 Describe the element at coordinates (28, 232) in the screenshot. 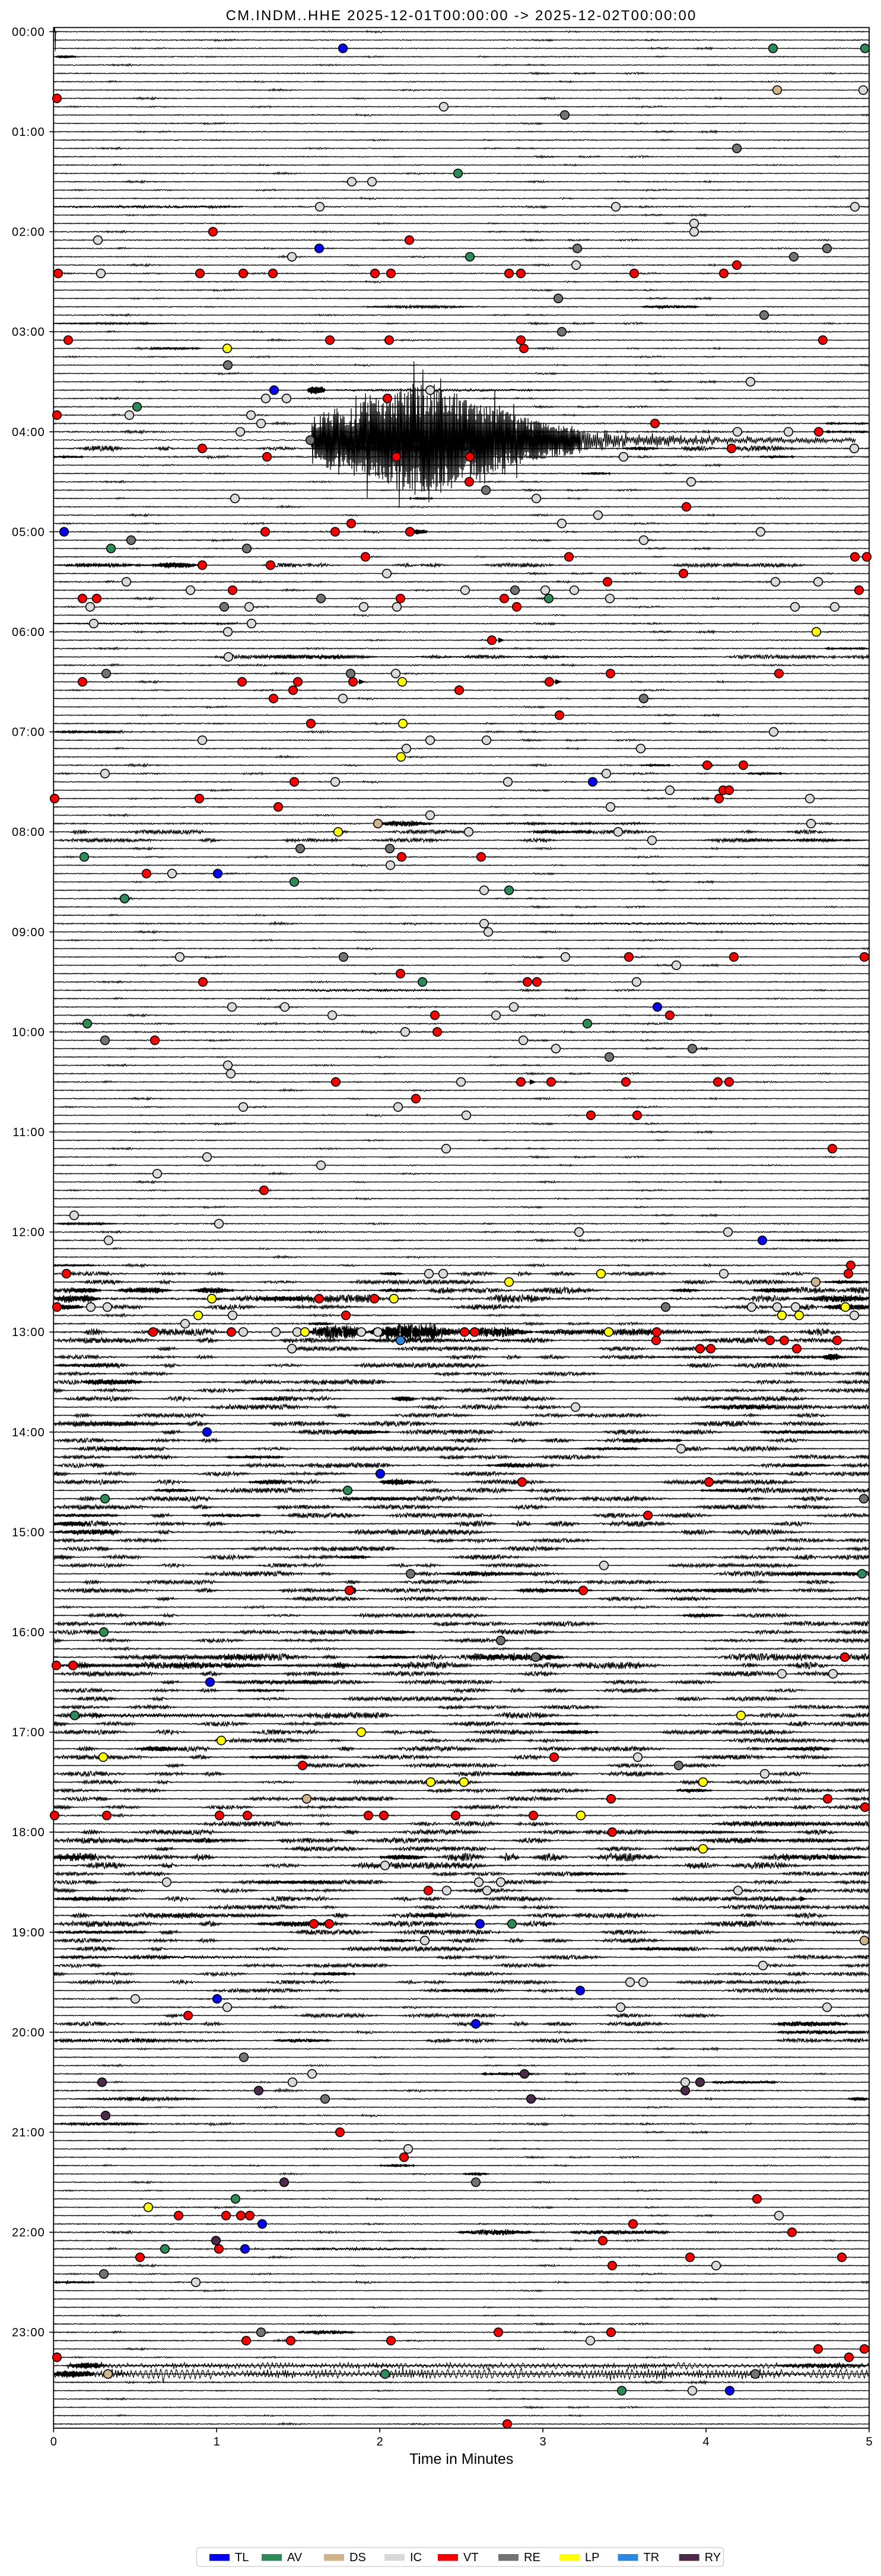

I see `svg-text: 02:00` at that location.